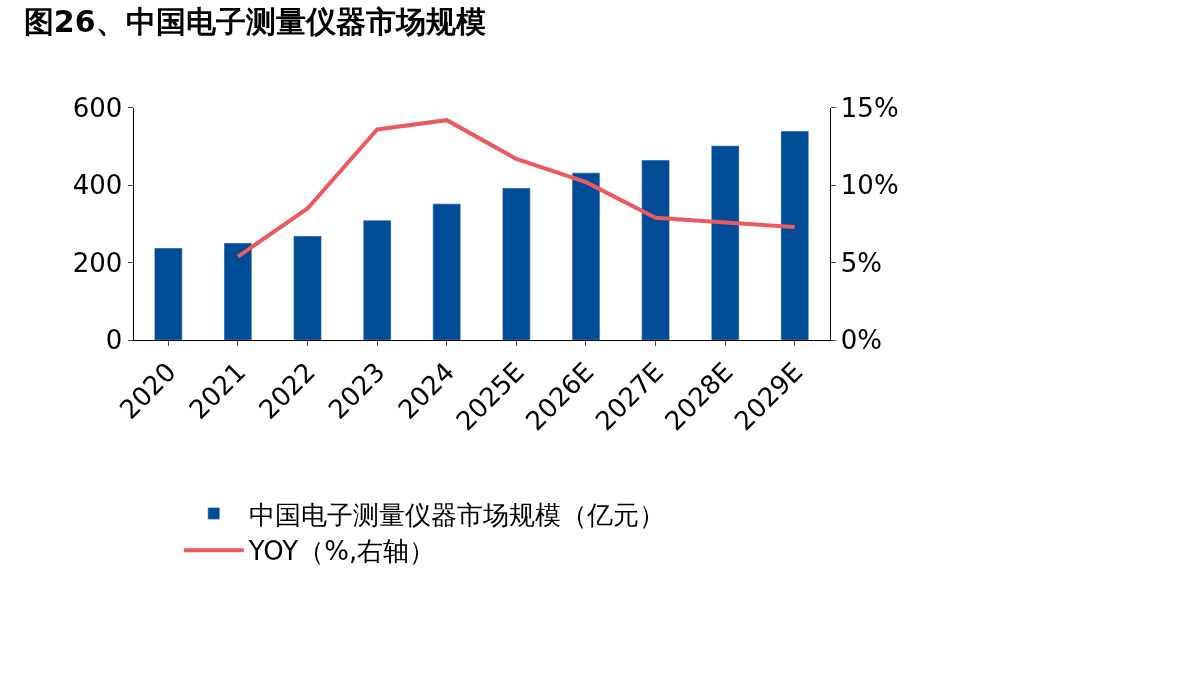 Image resolution: width=1192 pixels, height=700 pixels. Describe the element at coordinates (254, 21) in the screenshot. I see `chart-title: 图26、中国电子测量仪器市场规模` at that location.